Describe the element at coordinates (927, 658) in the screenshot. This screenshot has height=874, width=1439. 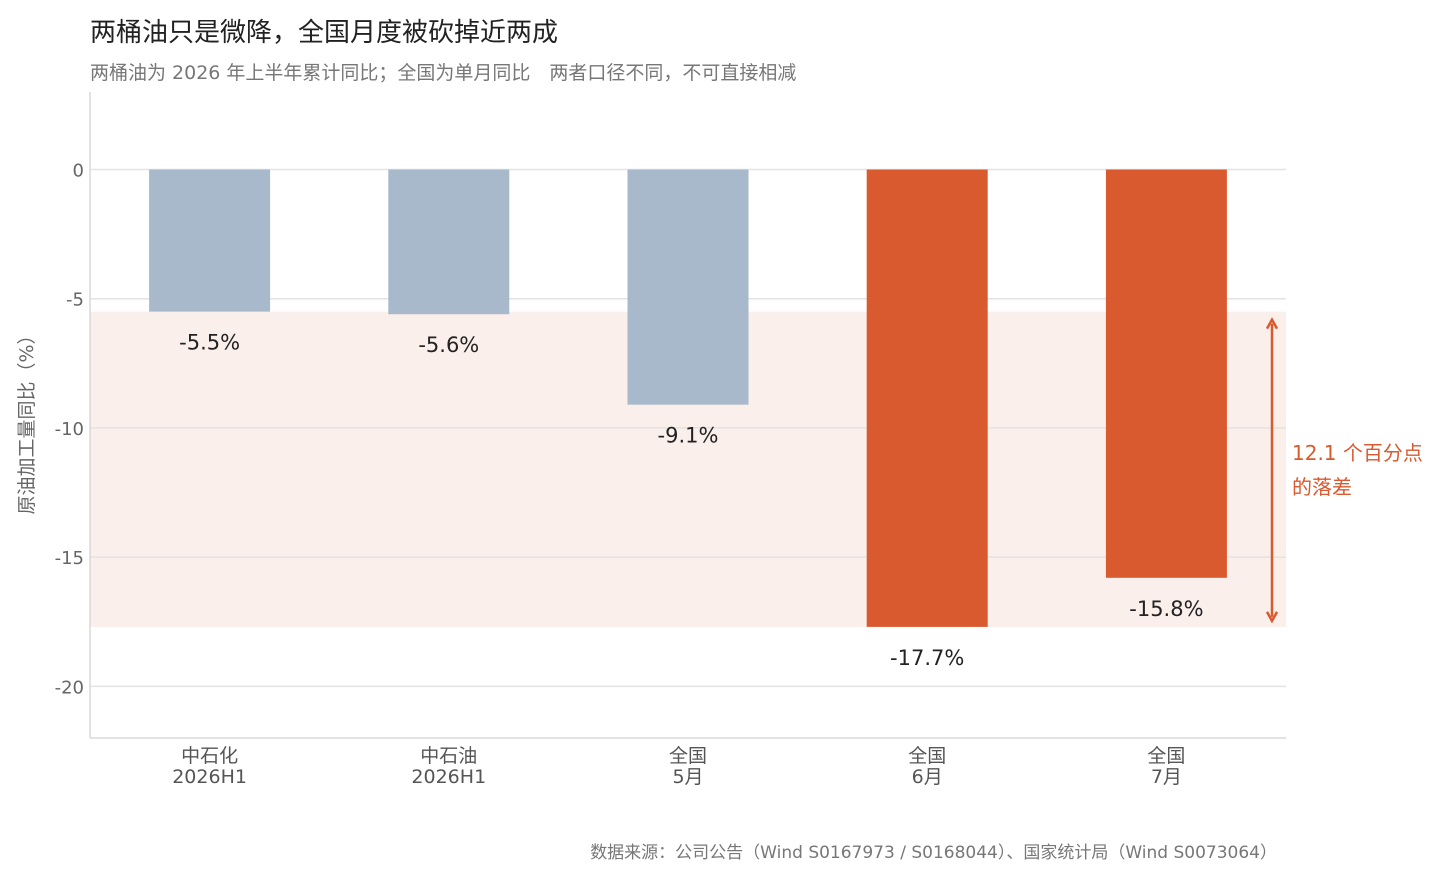
I see `data-label: -17.7%` at that location.